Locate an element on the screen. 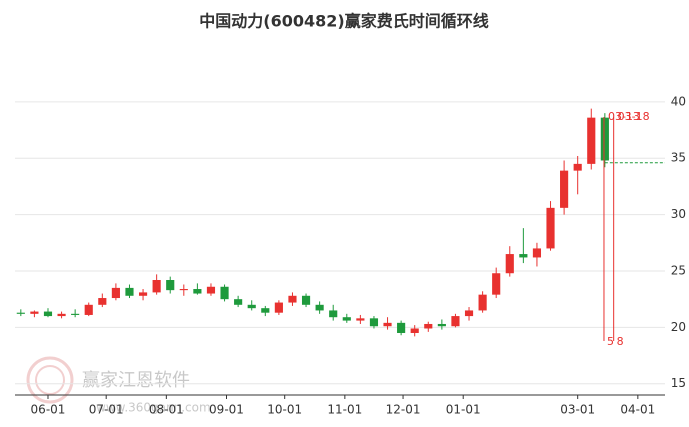  y-tick-label: 35 is located at coordinates (678, 158).